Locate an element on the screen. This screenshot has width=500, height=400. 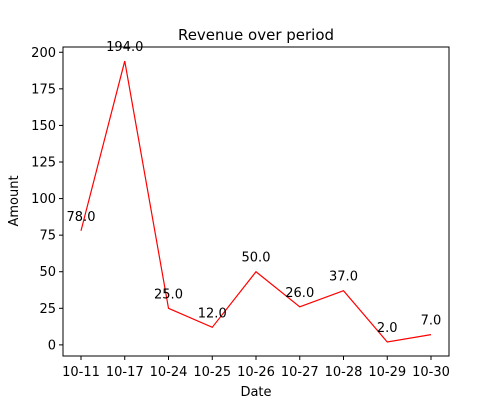
x-tick-label: 10-30 is located at coordinates (431, 372).